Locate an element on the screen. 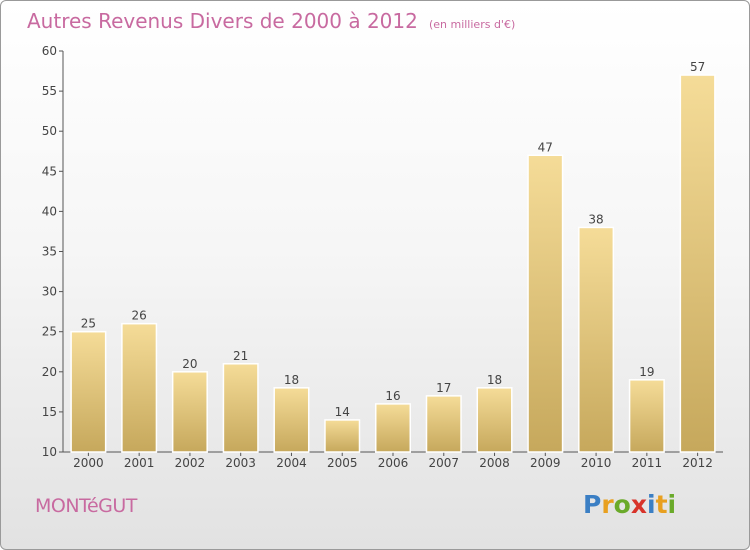 The height and width of the screenshot is (550, 750). x-tick-label: 2007 is located at coordinates (443, 463).